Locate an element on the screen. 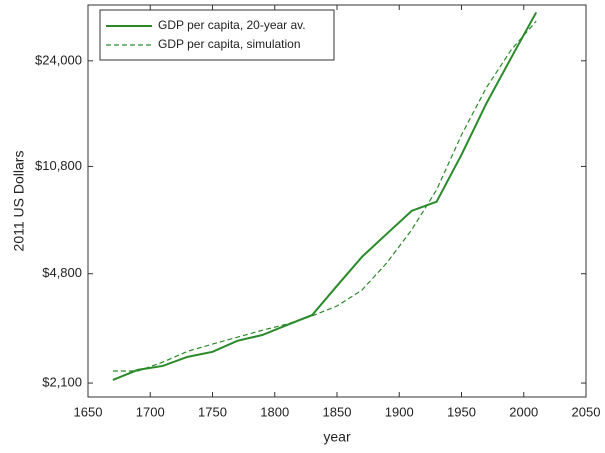 Image resolution: width=605 pixels, height=453 pixels. x-tick-label: 1700 is located at coordinates (150, 411).